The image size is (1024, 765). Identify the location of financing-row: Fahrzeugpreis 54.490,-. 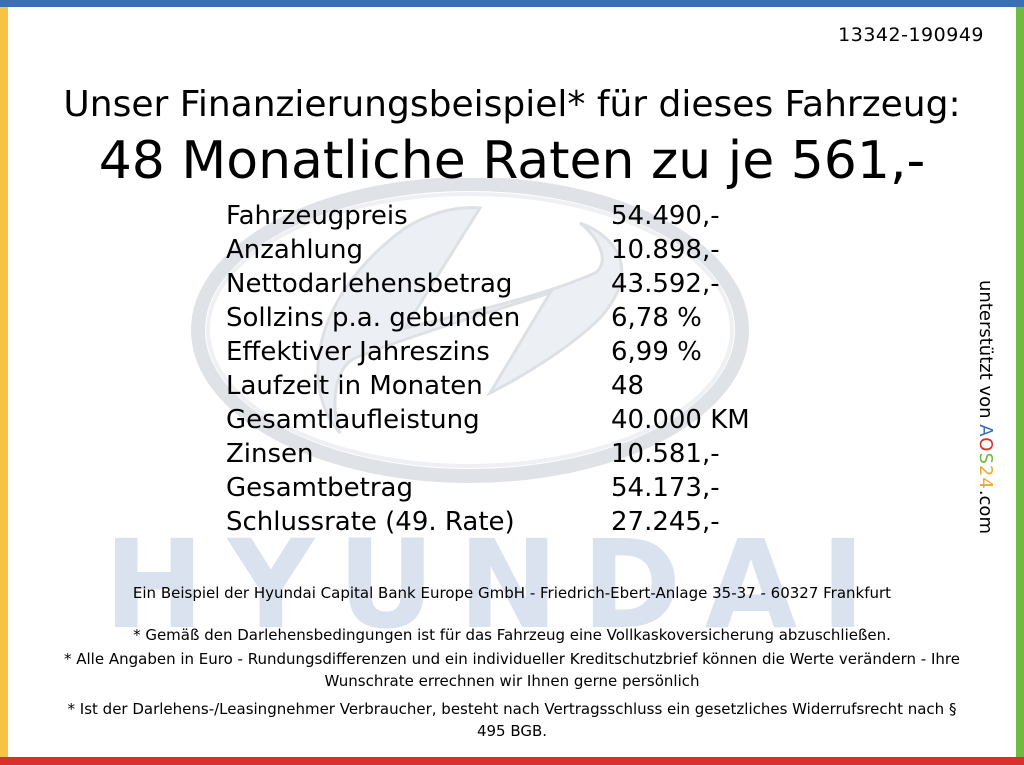
(506, 216).